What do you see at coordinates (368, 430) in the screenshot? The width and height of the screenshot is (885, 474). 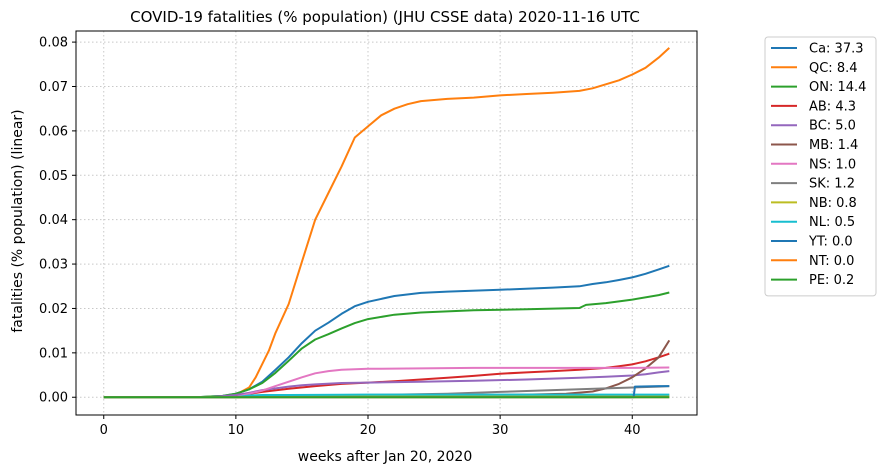 I see `x-tick-label: 20` at bounding box center [368, 430].